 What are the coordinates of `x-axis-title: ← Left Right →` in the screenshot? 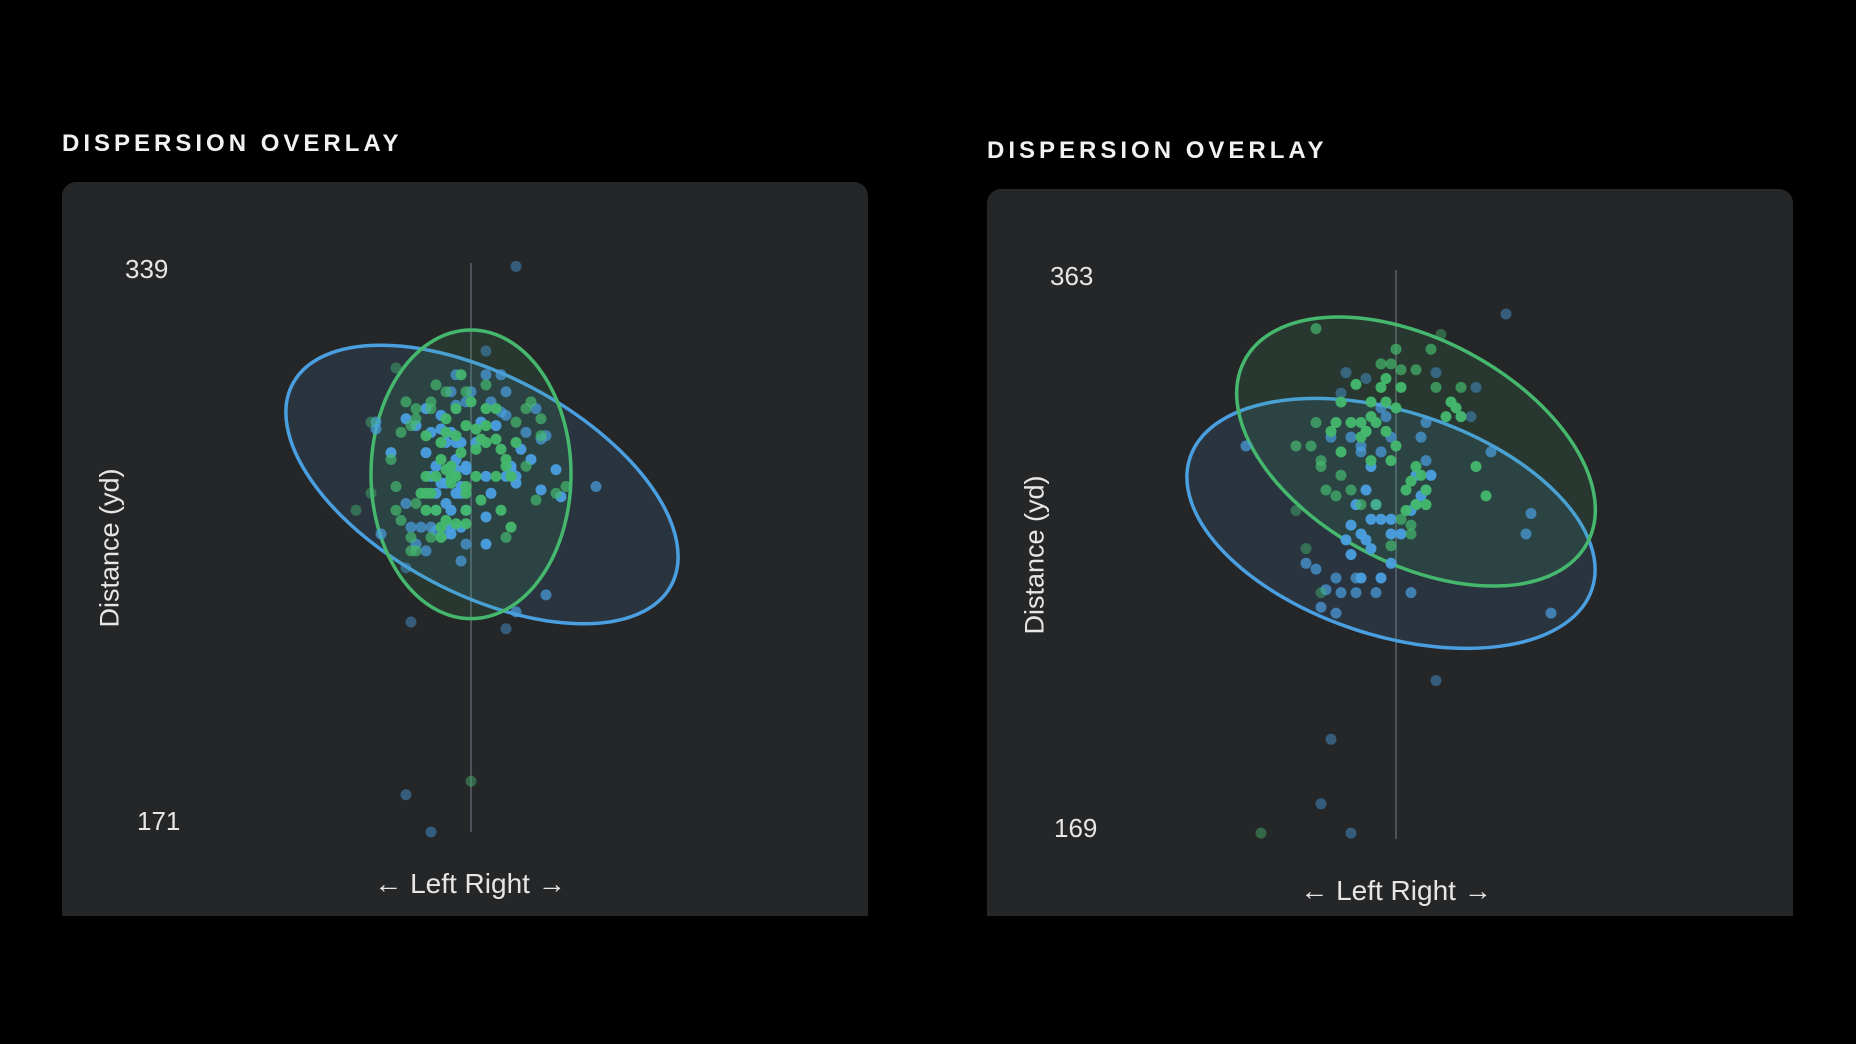 It's located at (1396, 890).